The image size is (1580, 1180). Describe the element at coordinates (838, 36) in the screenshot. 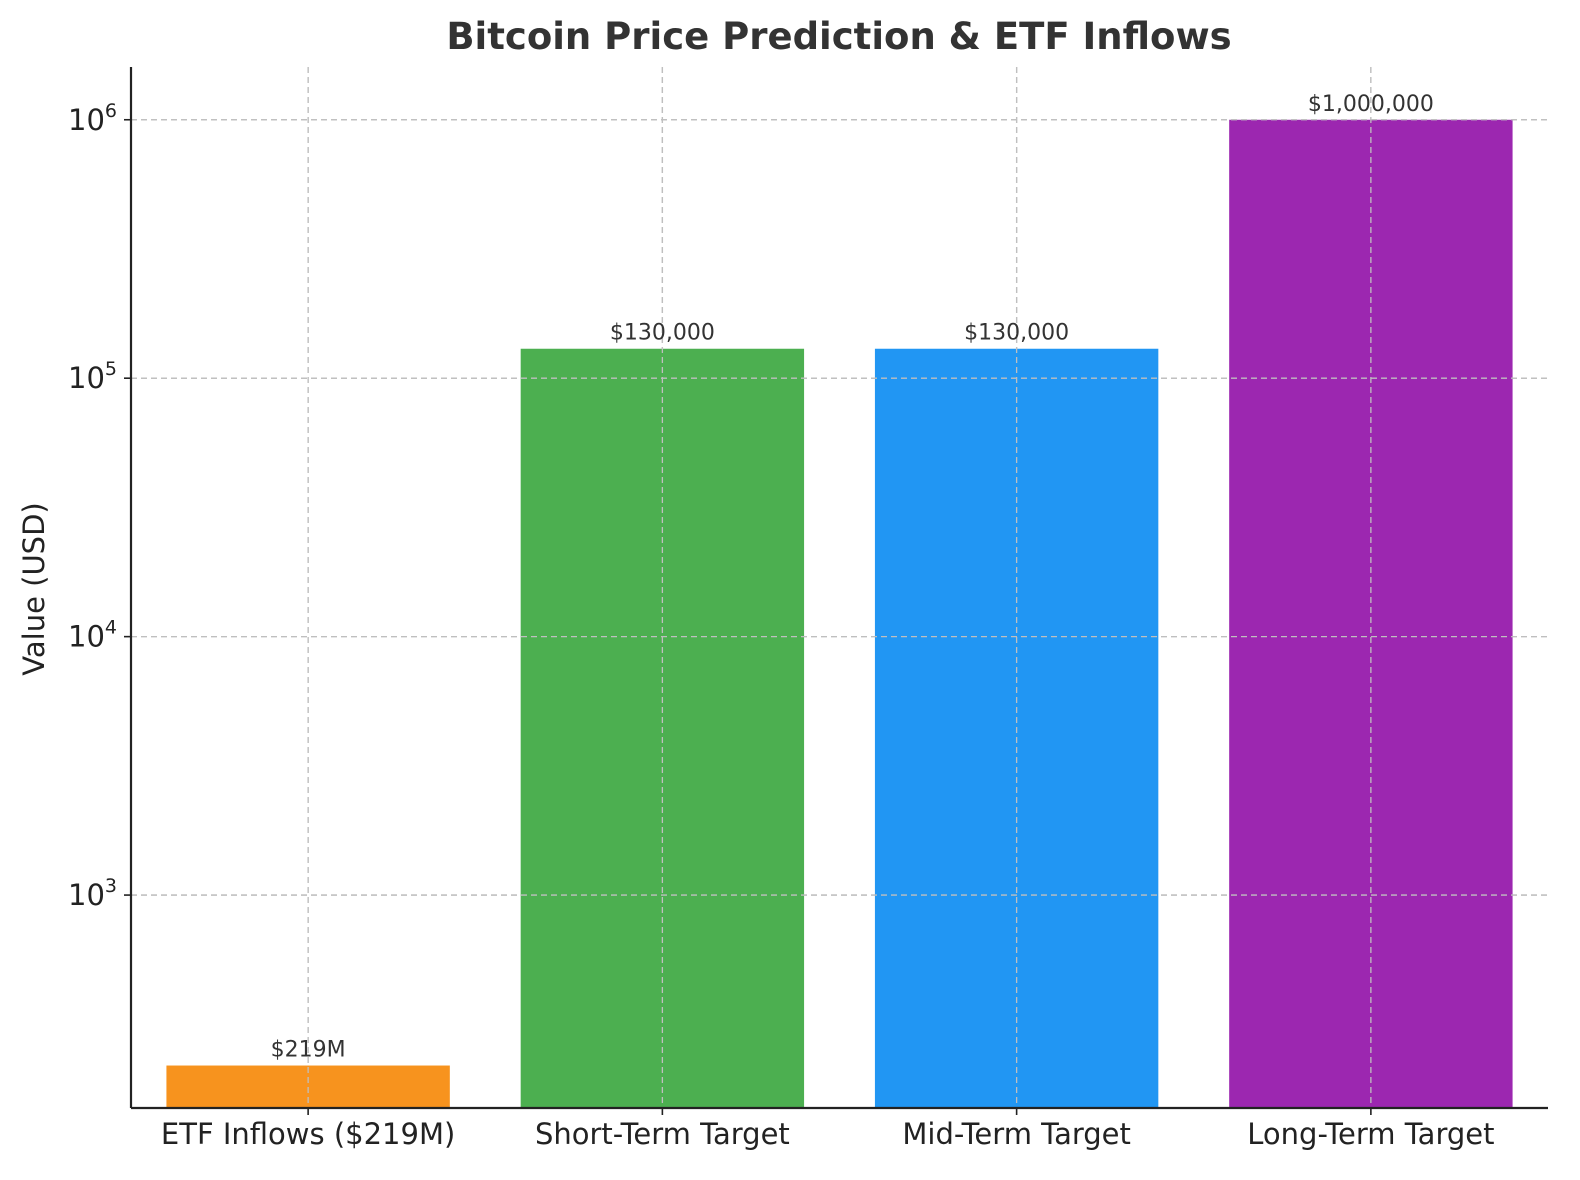

I see `chart-title: Bitcoin Price Prediction & ETF Inflows` at that location.